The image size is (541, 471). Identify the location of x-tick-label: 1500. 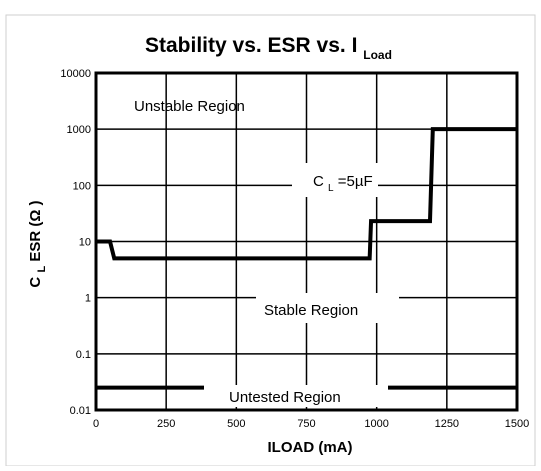
(517, 424).